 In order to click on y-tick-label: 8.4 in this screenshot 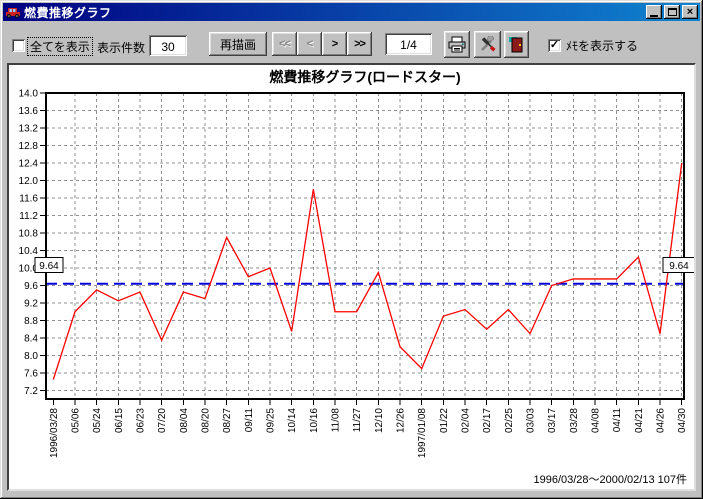, I will do `click(31, 339)`.